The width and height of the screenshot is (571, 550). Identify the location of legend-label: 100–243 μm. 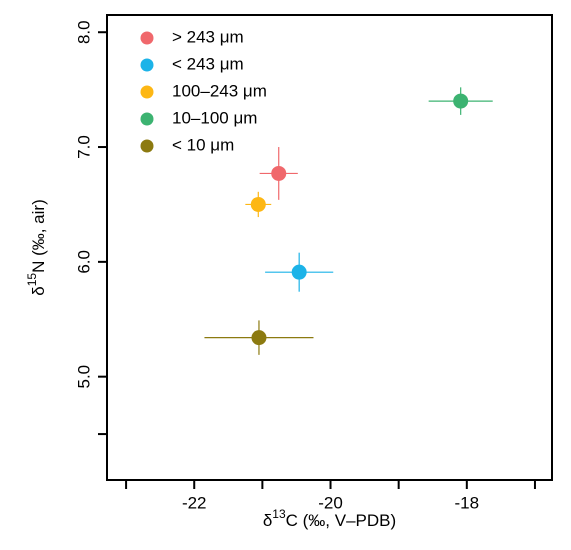
(219, 90).